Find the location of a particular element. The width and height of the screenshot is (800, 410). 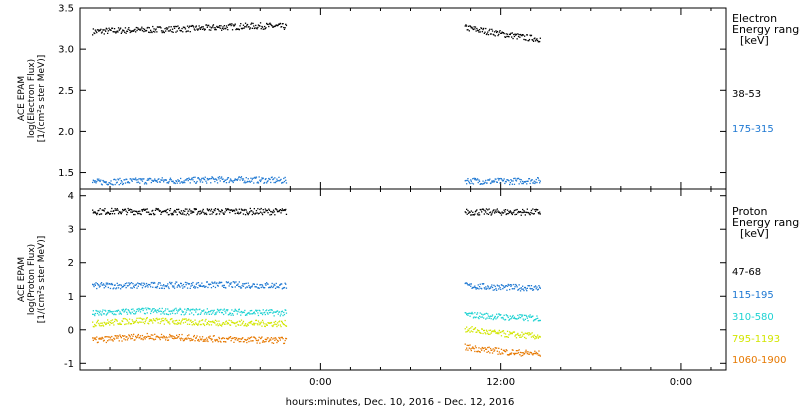

proton-legend-entry-795-1193: 795-1193 is located at coordinates (756, 339).